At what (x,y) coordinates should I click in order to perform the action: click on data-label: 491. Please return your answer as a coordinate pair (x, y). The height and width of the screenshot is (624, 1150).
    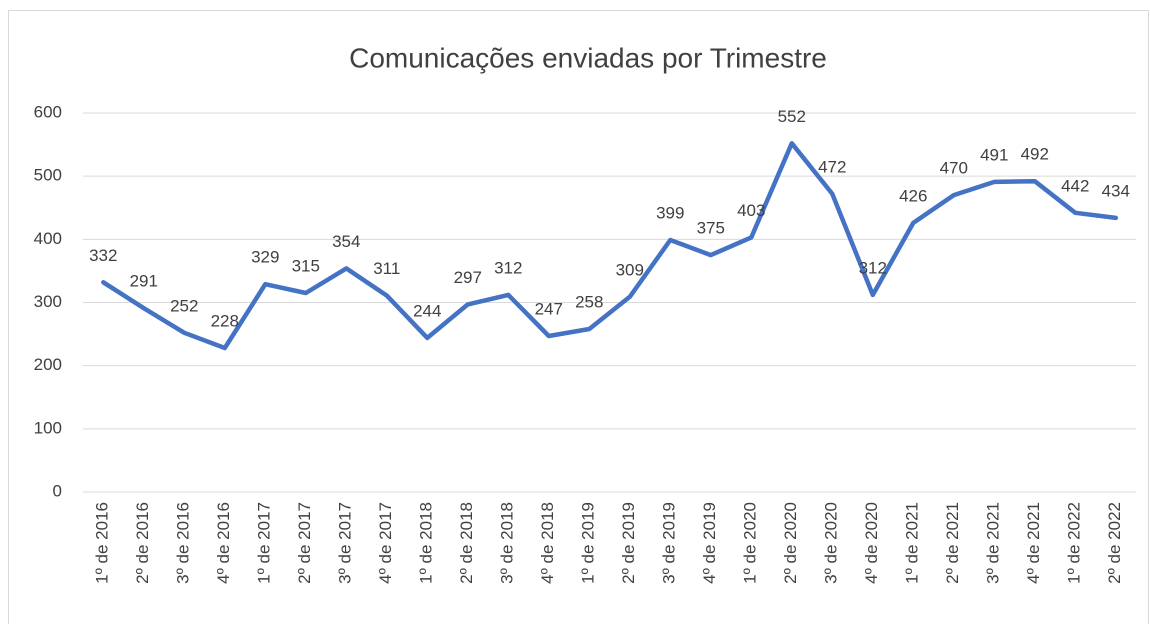
    Looking at the image, I should click on (994, 154).